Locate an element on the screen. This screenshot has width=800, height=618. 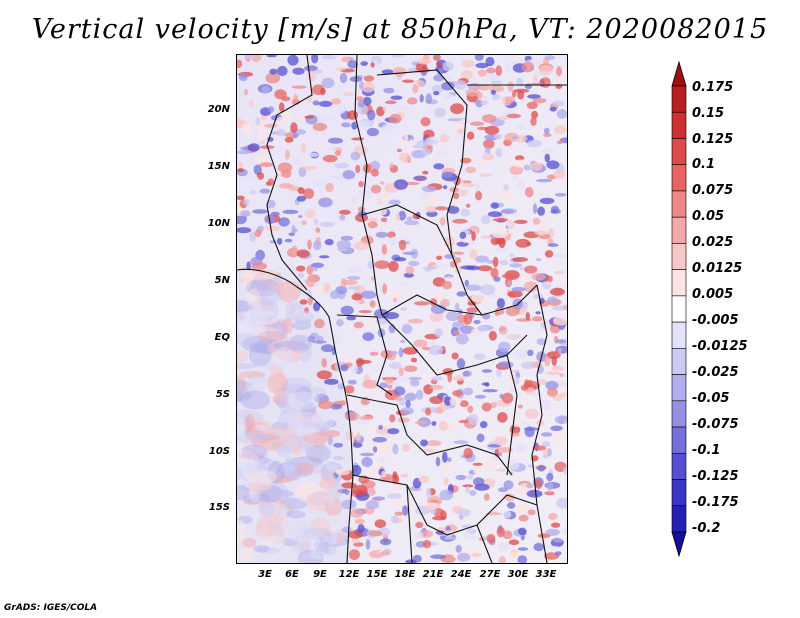
colorbar-label: -0.005 is located at coordinates (715, 320).